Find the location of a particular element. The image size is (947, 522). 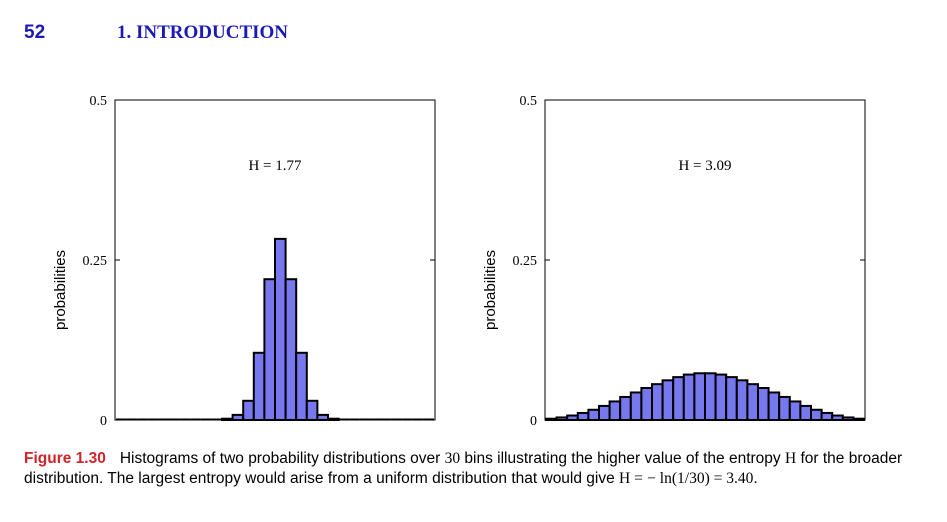

caption-uniform-entropy: − ln(1/30) = 3.40 is located at coordinates (700, 478).